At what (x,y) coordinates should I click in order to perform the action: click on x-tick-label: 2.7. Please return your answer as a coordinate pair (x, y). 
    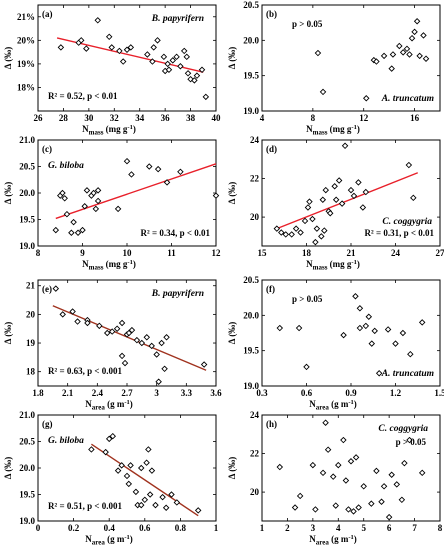
    Looking at the image, I should click on (127, 393).